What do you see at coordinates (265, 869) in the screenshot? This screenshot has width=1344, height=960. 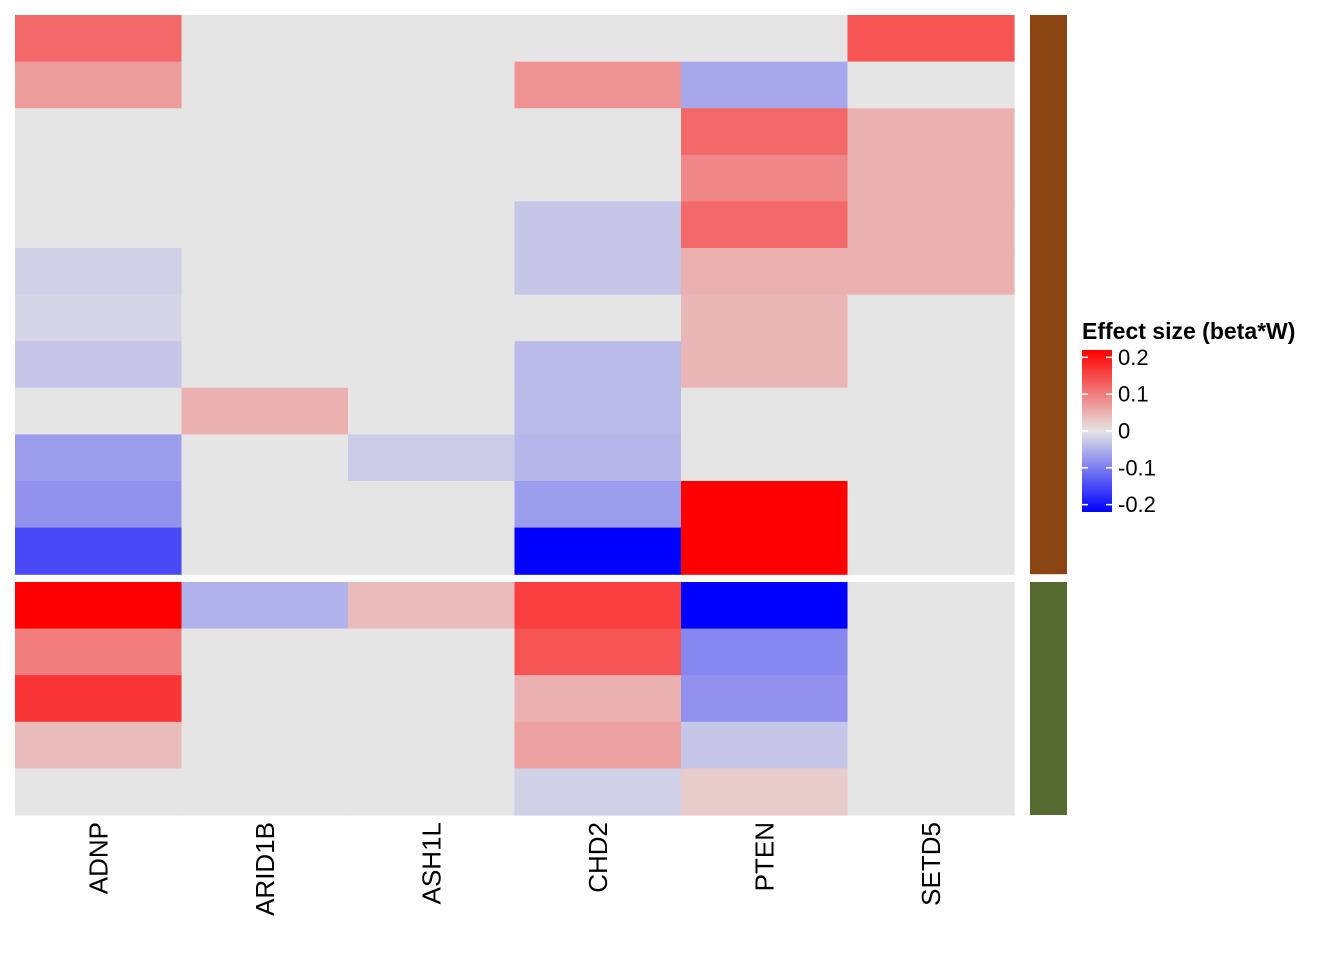 I see `column-label: ARID1B` at bounding box center [265, 869].